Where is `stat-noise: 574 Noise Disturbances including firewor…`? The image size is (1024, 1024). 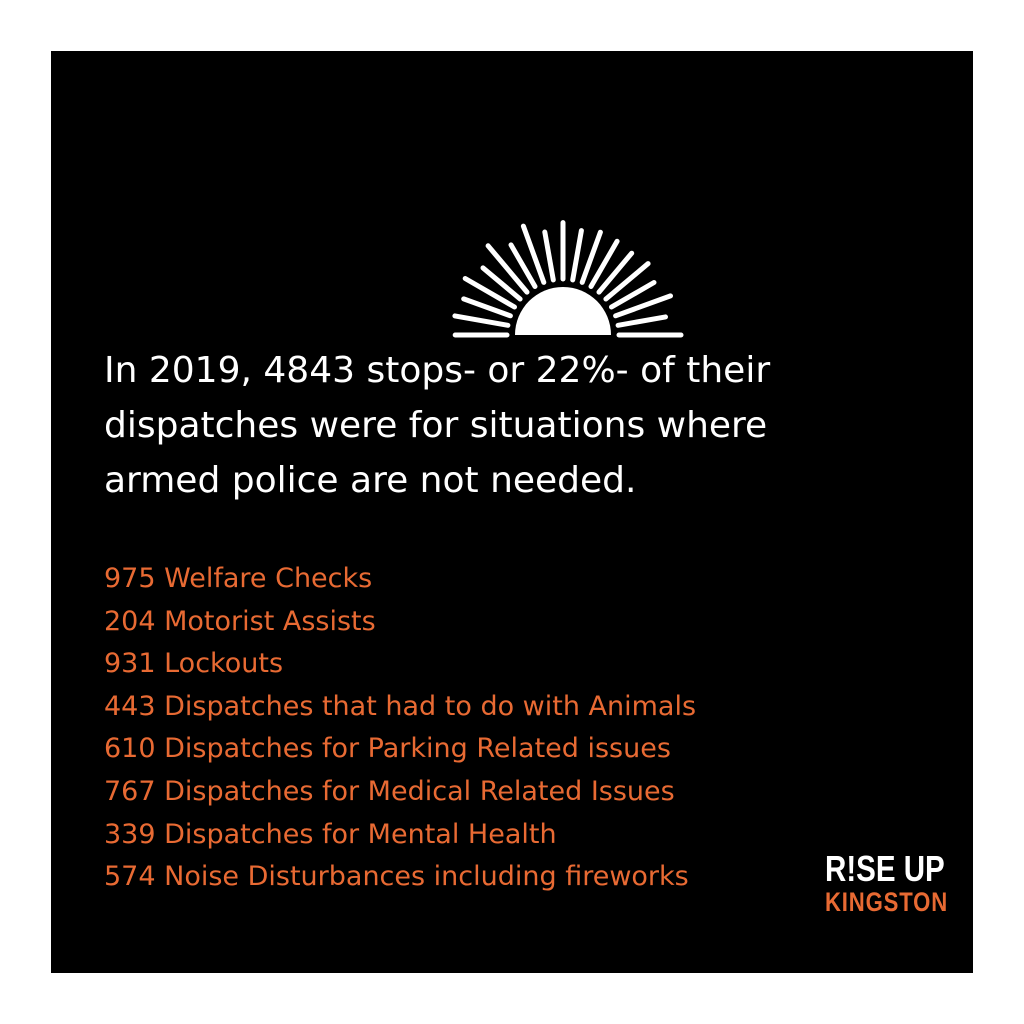 stat-noise: 574 Noise Disturbances including firewor… is located at coordinates (396, 877).